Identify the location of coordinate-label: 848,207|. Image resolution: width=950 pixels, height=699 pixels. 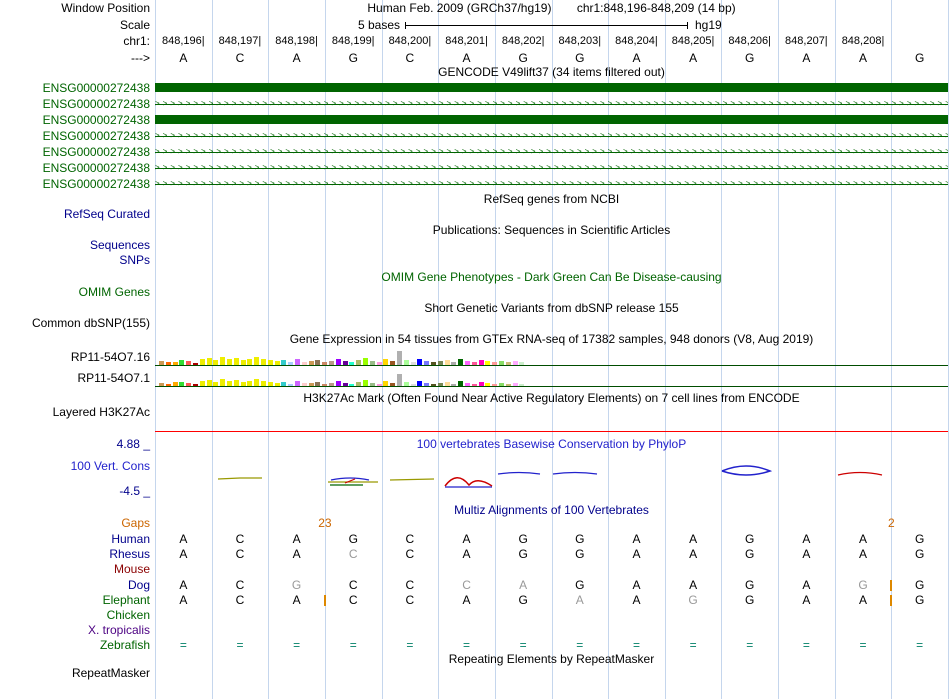
(806, 41).